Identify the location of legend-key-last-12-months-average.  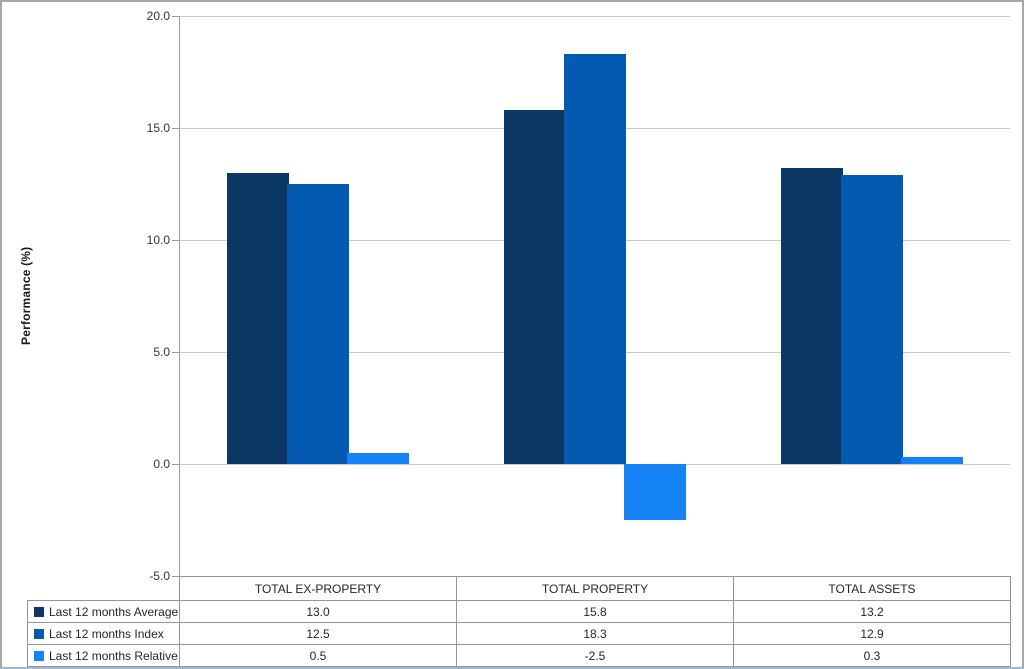
(39, 611).